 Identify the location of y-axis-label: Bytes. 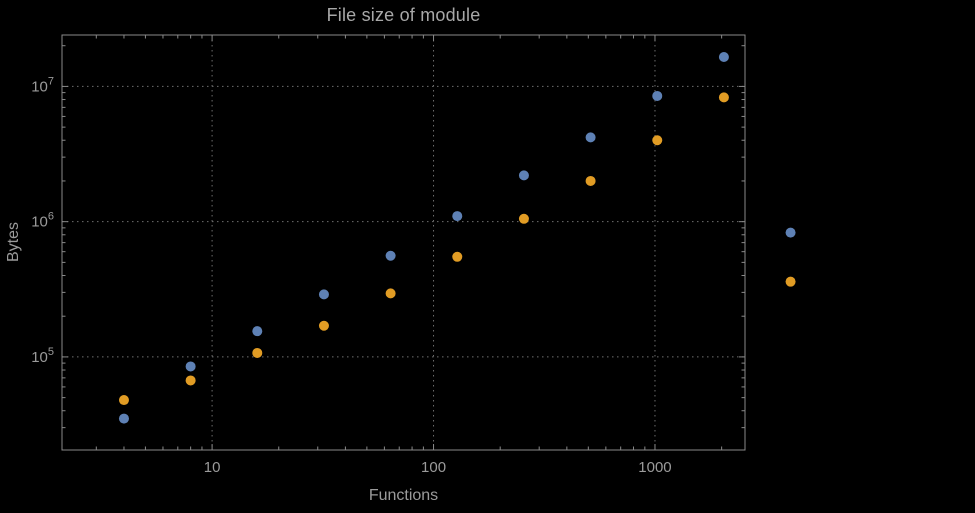
(13, 242).